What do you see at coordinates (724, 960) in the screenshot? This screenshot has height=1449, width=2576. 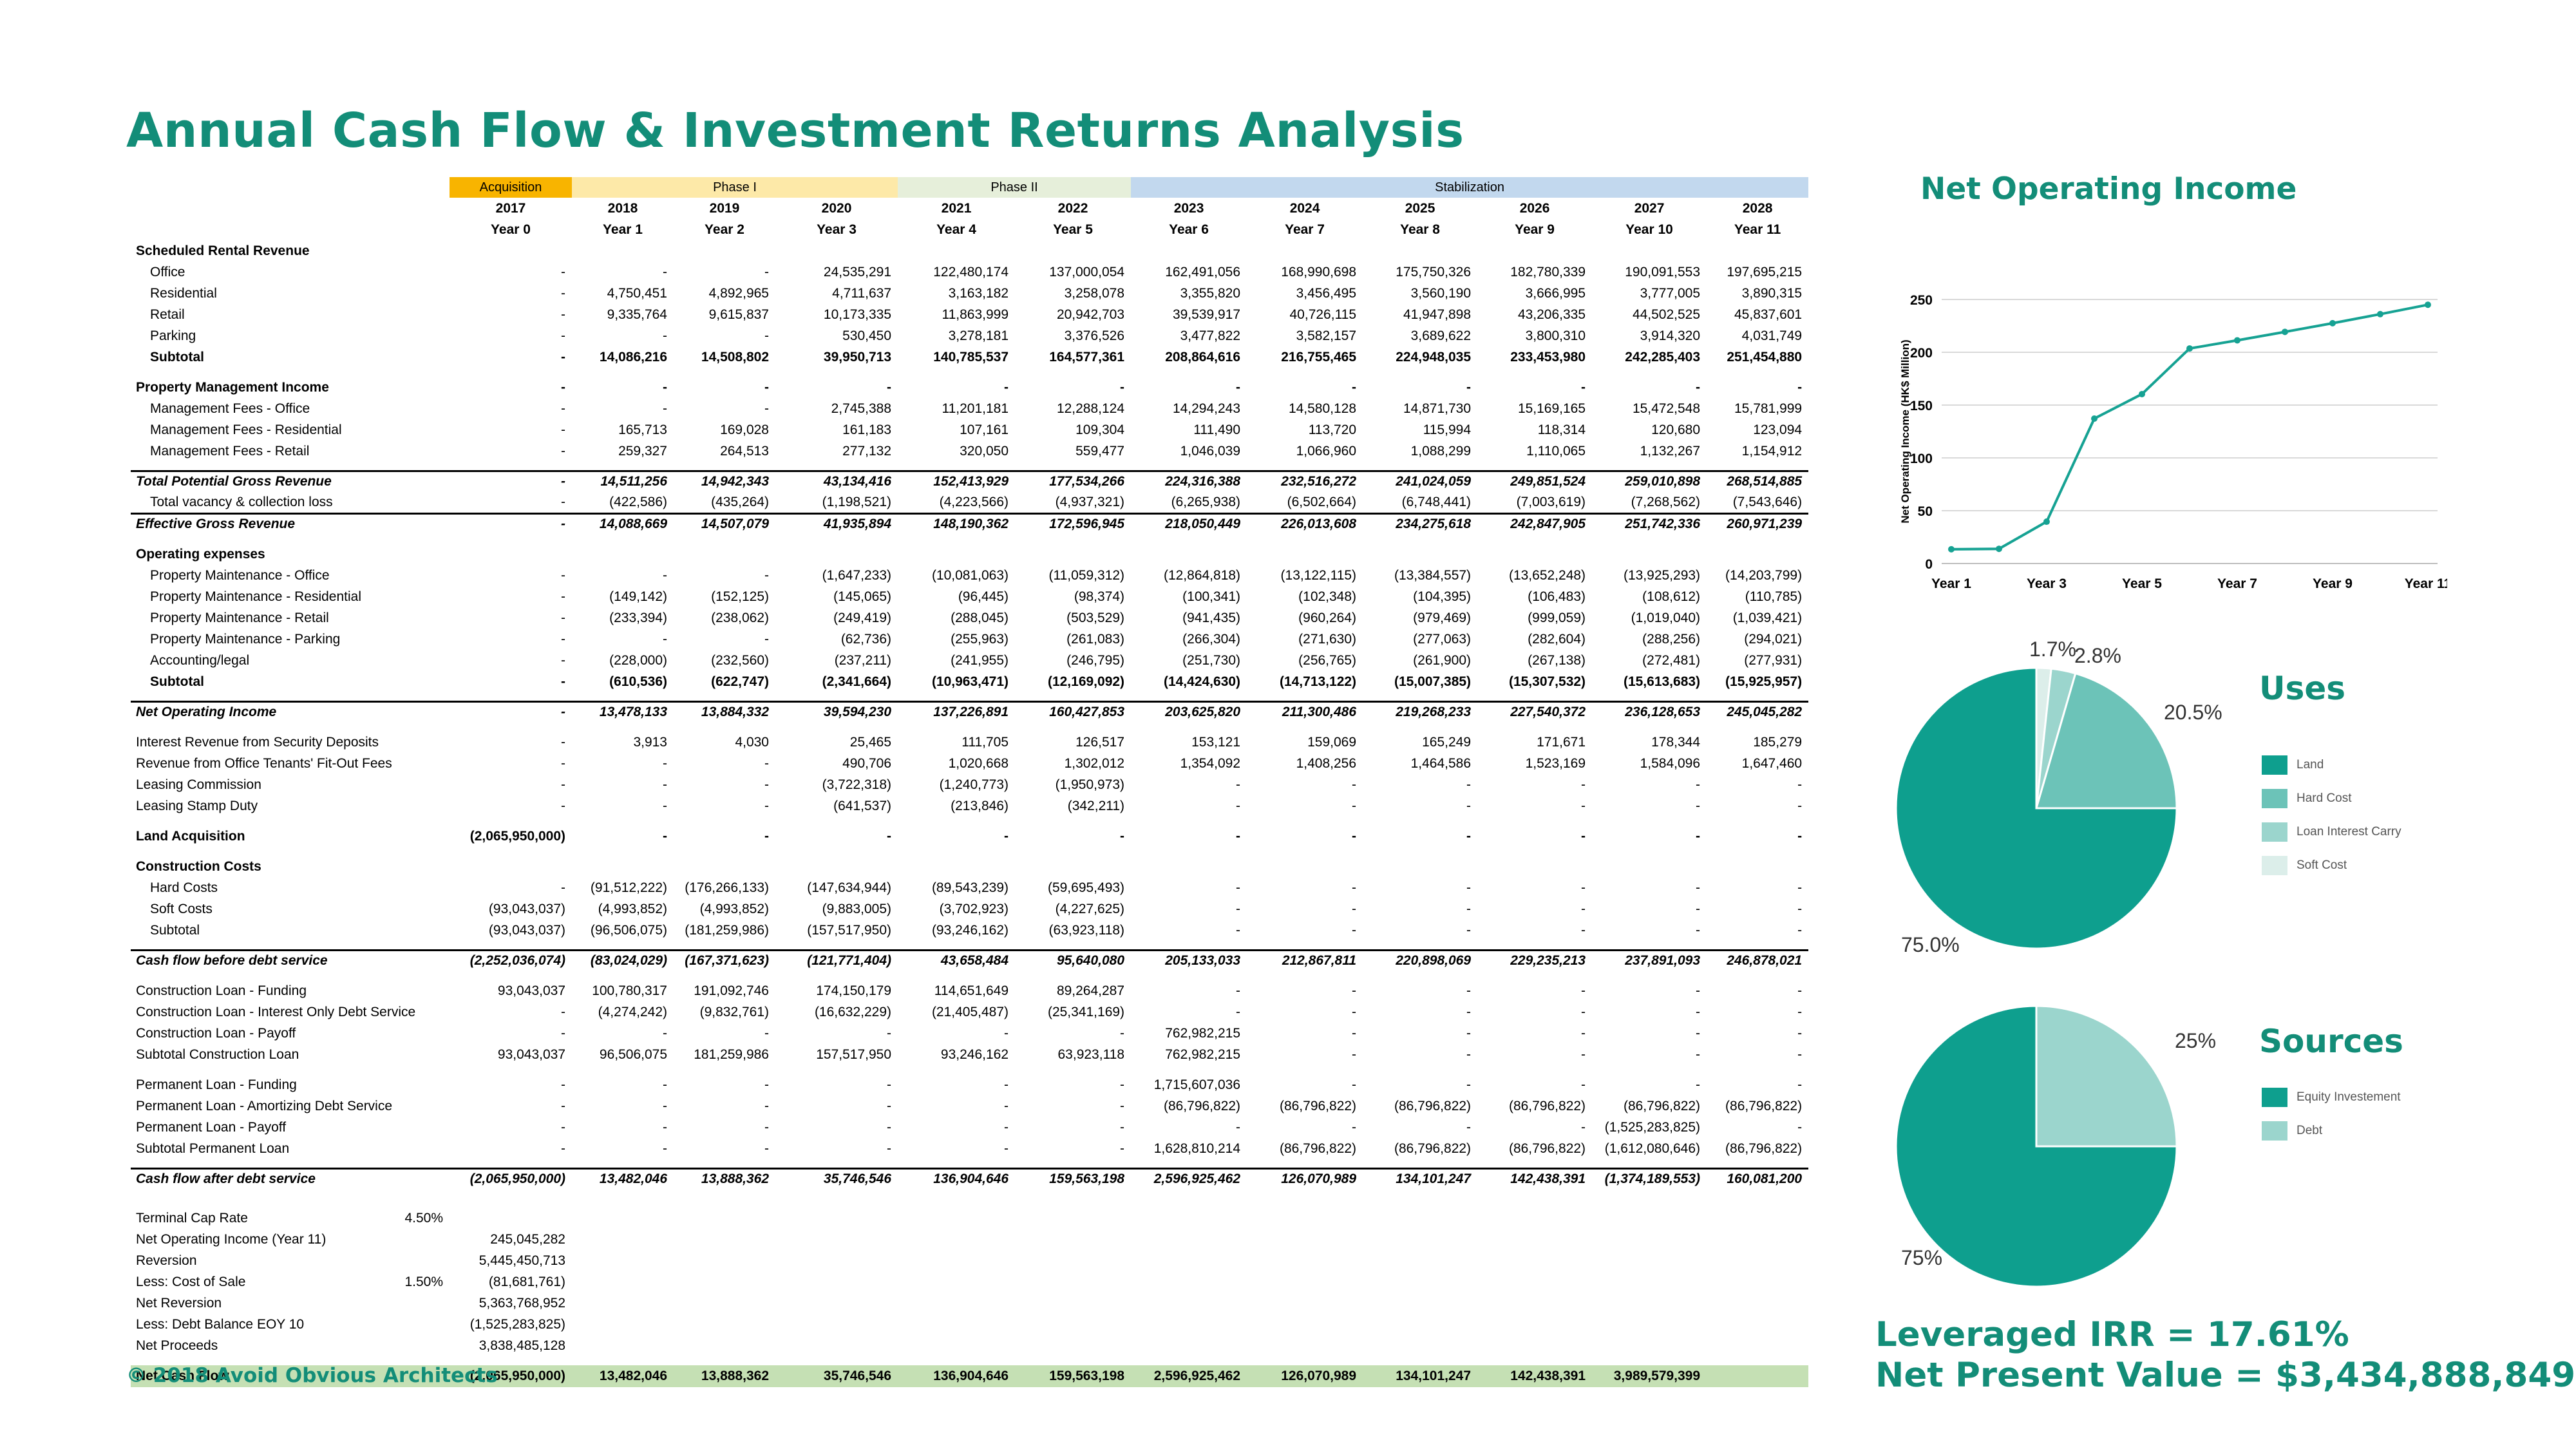 I see `table-cell: (167,371,623)` at bounding box center [724, 960].